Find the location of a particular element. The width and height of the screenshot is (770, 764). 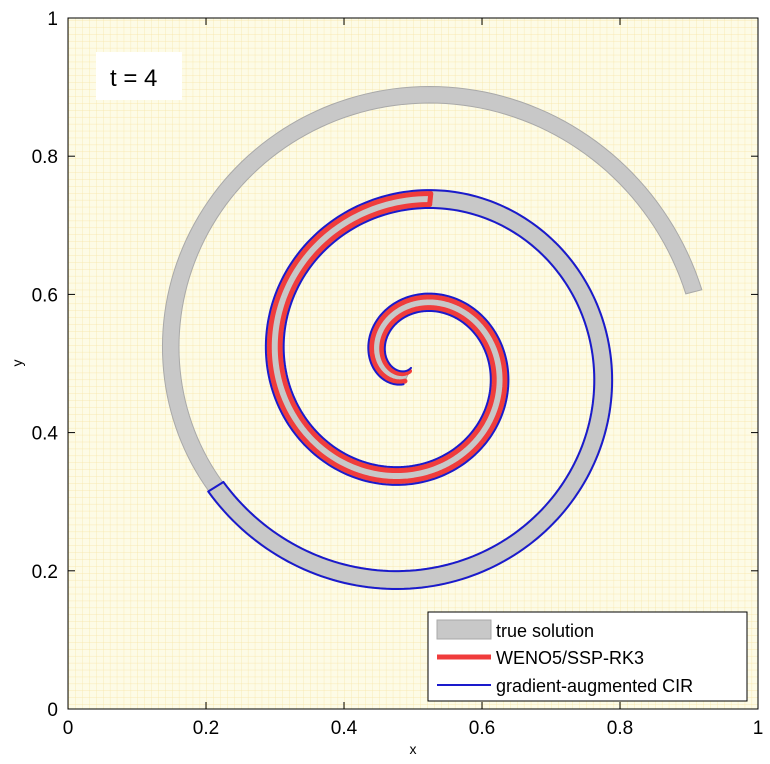

y-tick-label: 0 is located at coordinates (52, 710).